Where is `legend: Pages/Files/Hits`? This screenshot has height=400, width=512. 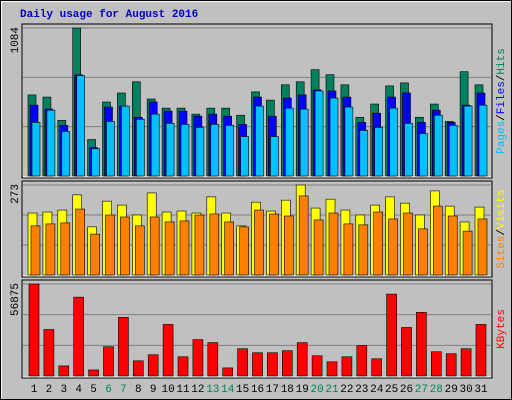 legend: Pages/Files/Hits is located at coordinates (502, 101).